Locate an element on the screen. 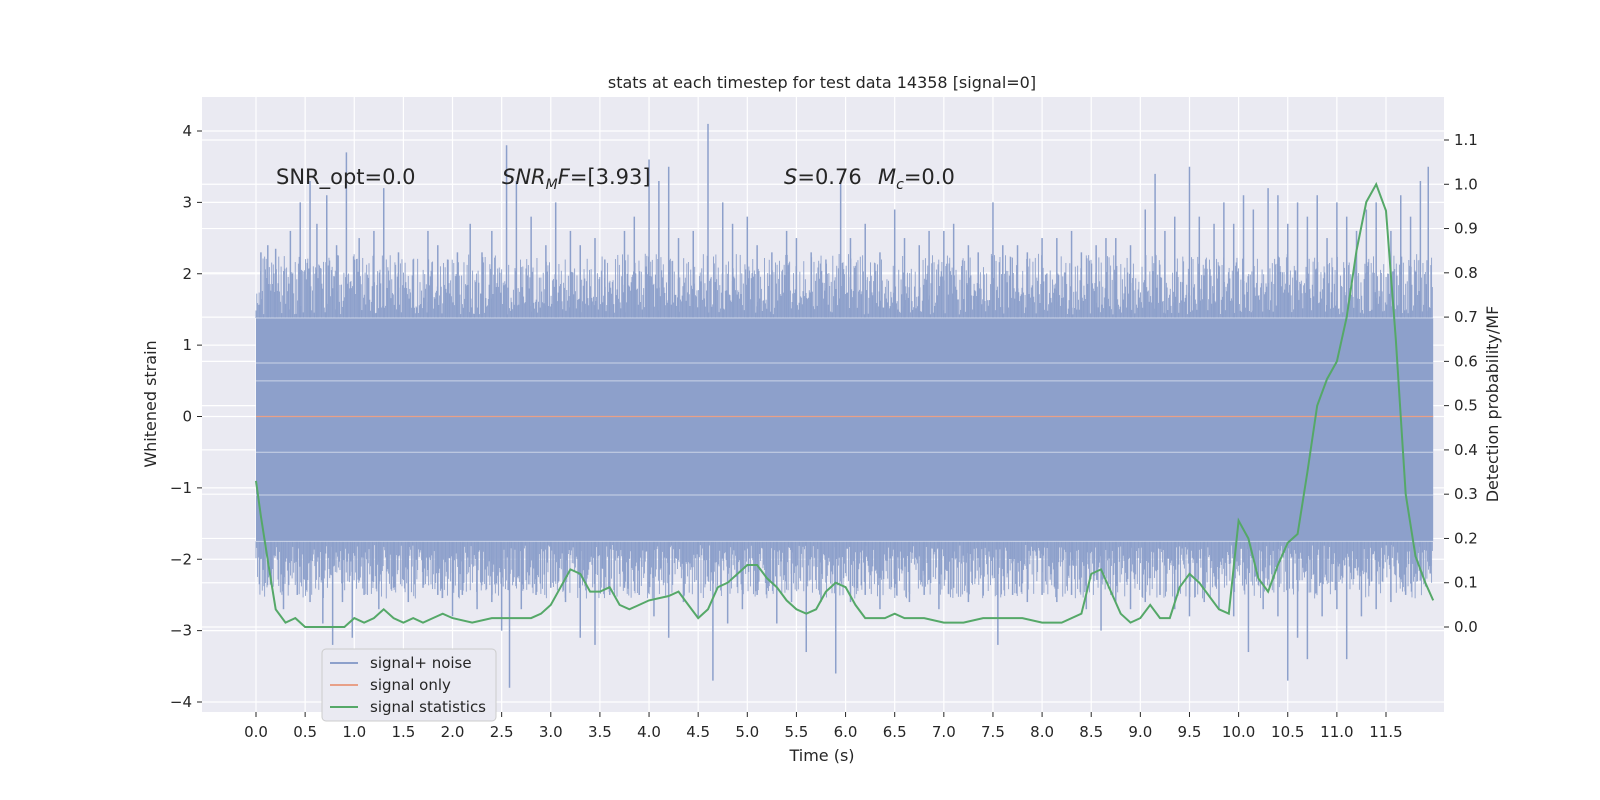  y2-tick-label: 0.3 is located at coordinates (1466, 494).